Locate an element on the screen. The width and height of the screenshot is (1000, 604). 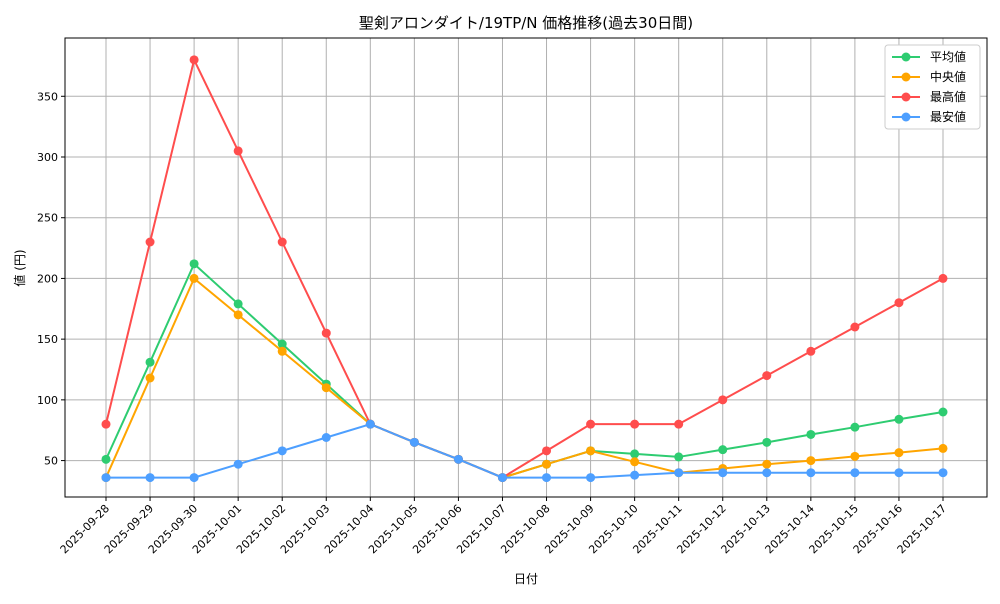
legend-label: 最高値 is located at coordinates (948, 96).